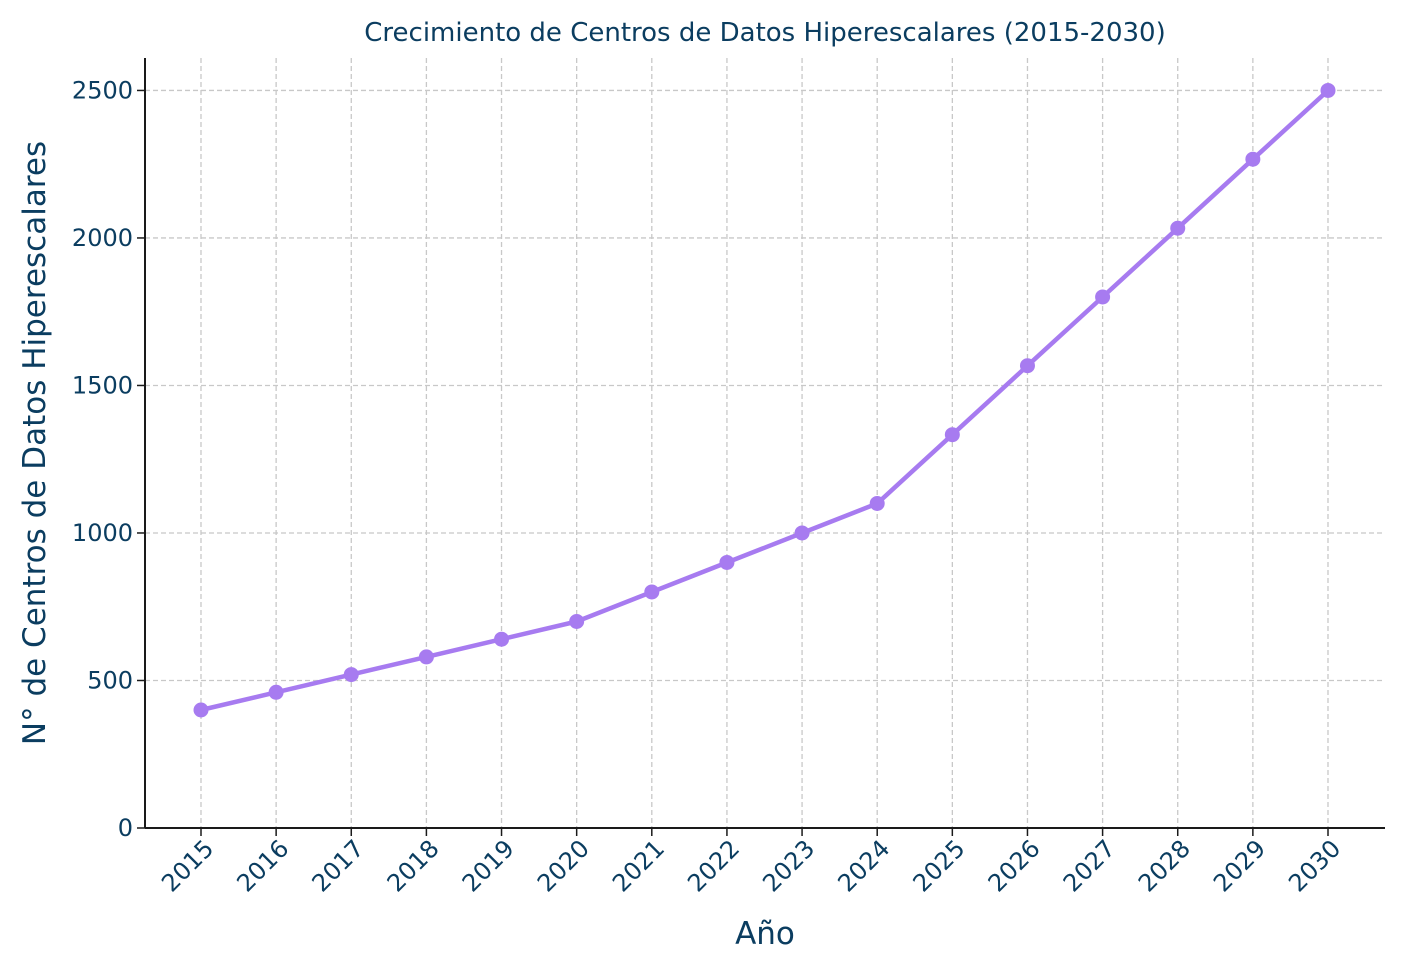 This screenshot has width=1404, height=972. I want to click on x-tick-label: 2024, so click(863, 865).